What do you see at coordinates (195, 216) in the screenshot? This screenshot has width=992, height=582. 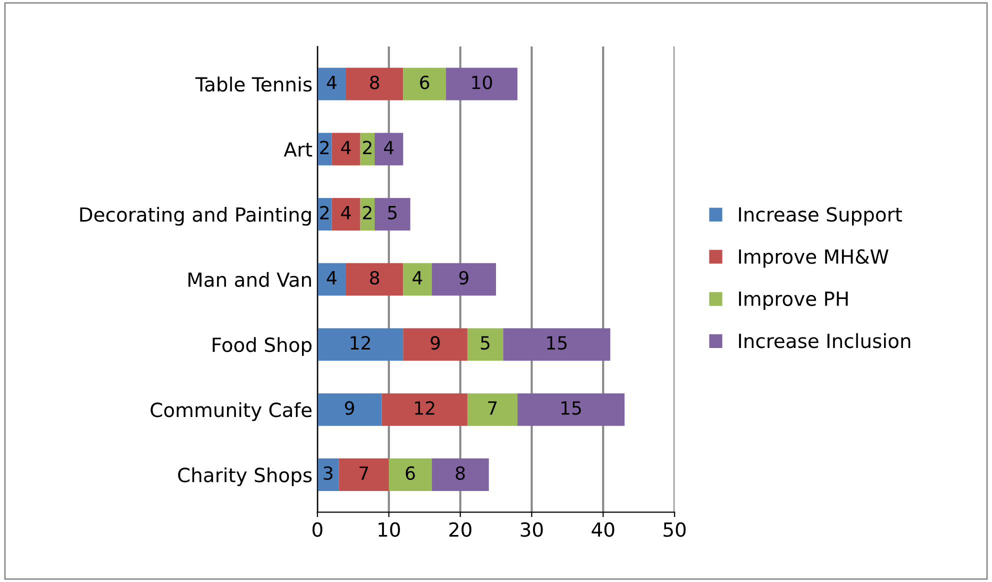 I see `y-tick-label: Decorating and Painting` at bounding box center [195, 216].